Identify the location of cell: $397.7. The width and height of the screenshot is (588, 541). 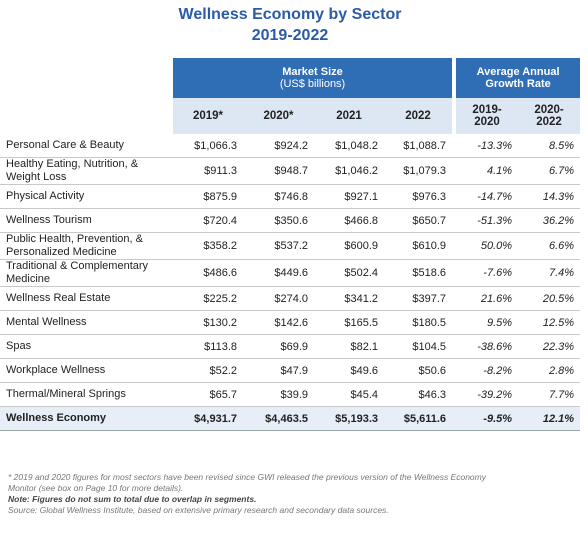
(418, 298).